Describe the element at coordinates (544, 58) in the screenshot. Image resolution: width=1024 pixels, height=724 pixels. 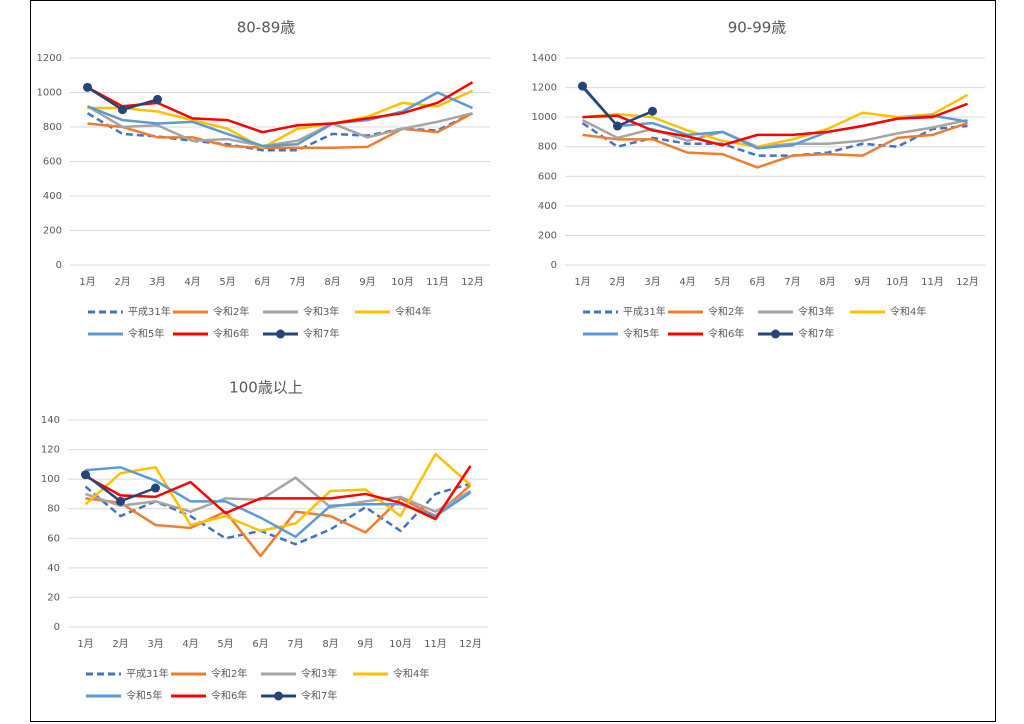
I see `y-tick-label: 1400` at that location.